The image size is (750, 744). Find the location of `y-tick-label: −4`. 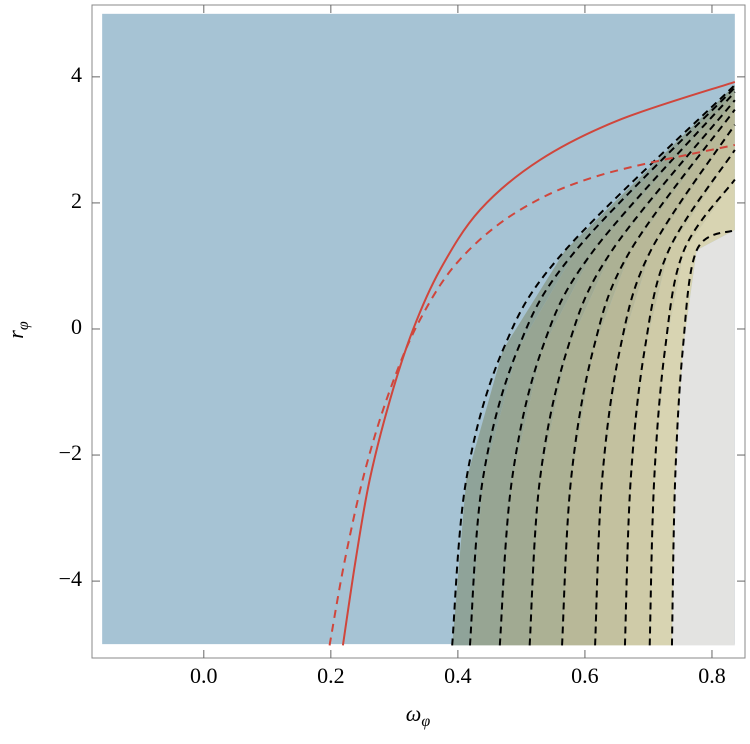

y-tick-label: −4 is located at coordinates (70, 578).